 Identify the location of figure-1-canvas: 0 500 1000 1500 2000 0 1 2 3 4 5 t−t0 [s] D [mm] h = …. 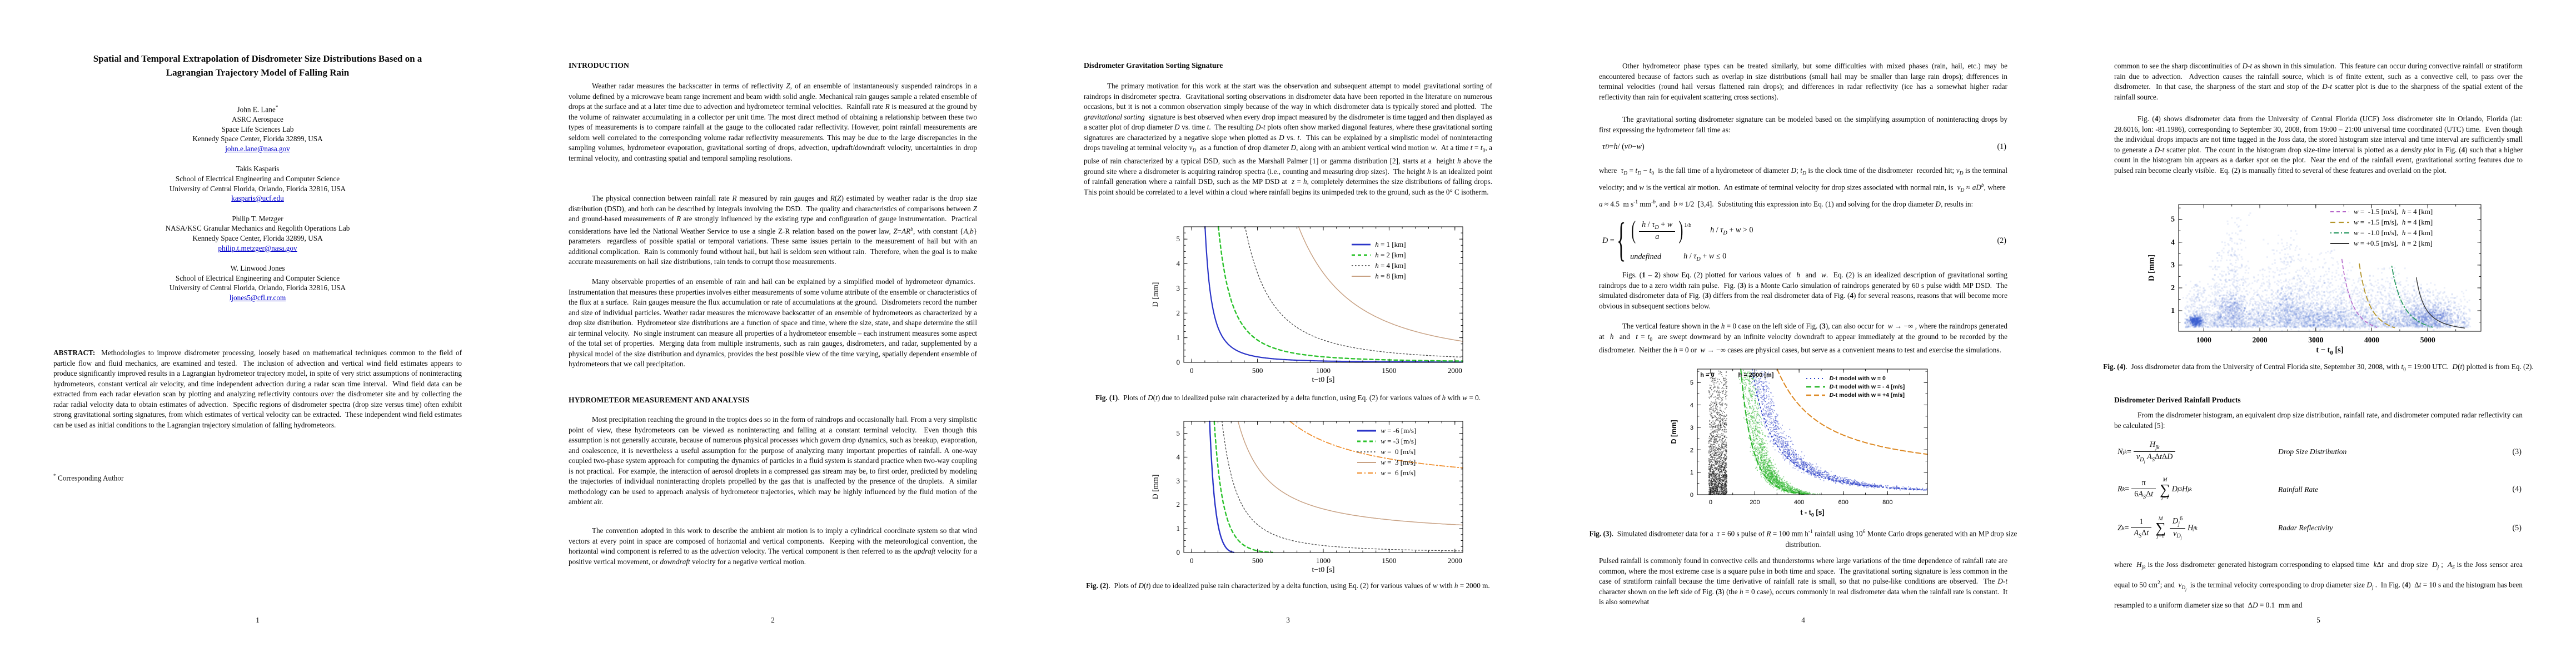
(1309, 305).